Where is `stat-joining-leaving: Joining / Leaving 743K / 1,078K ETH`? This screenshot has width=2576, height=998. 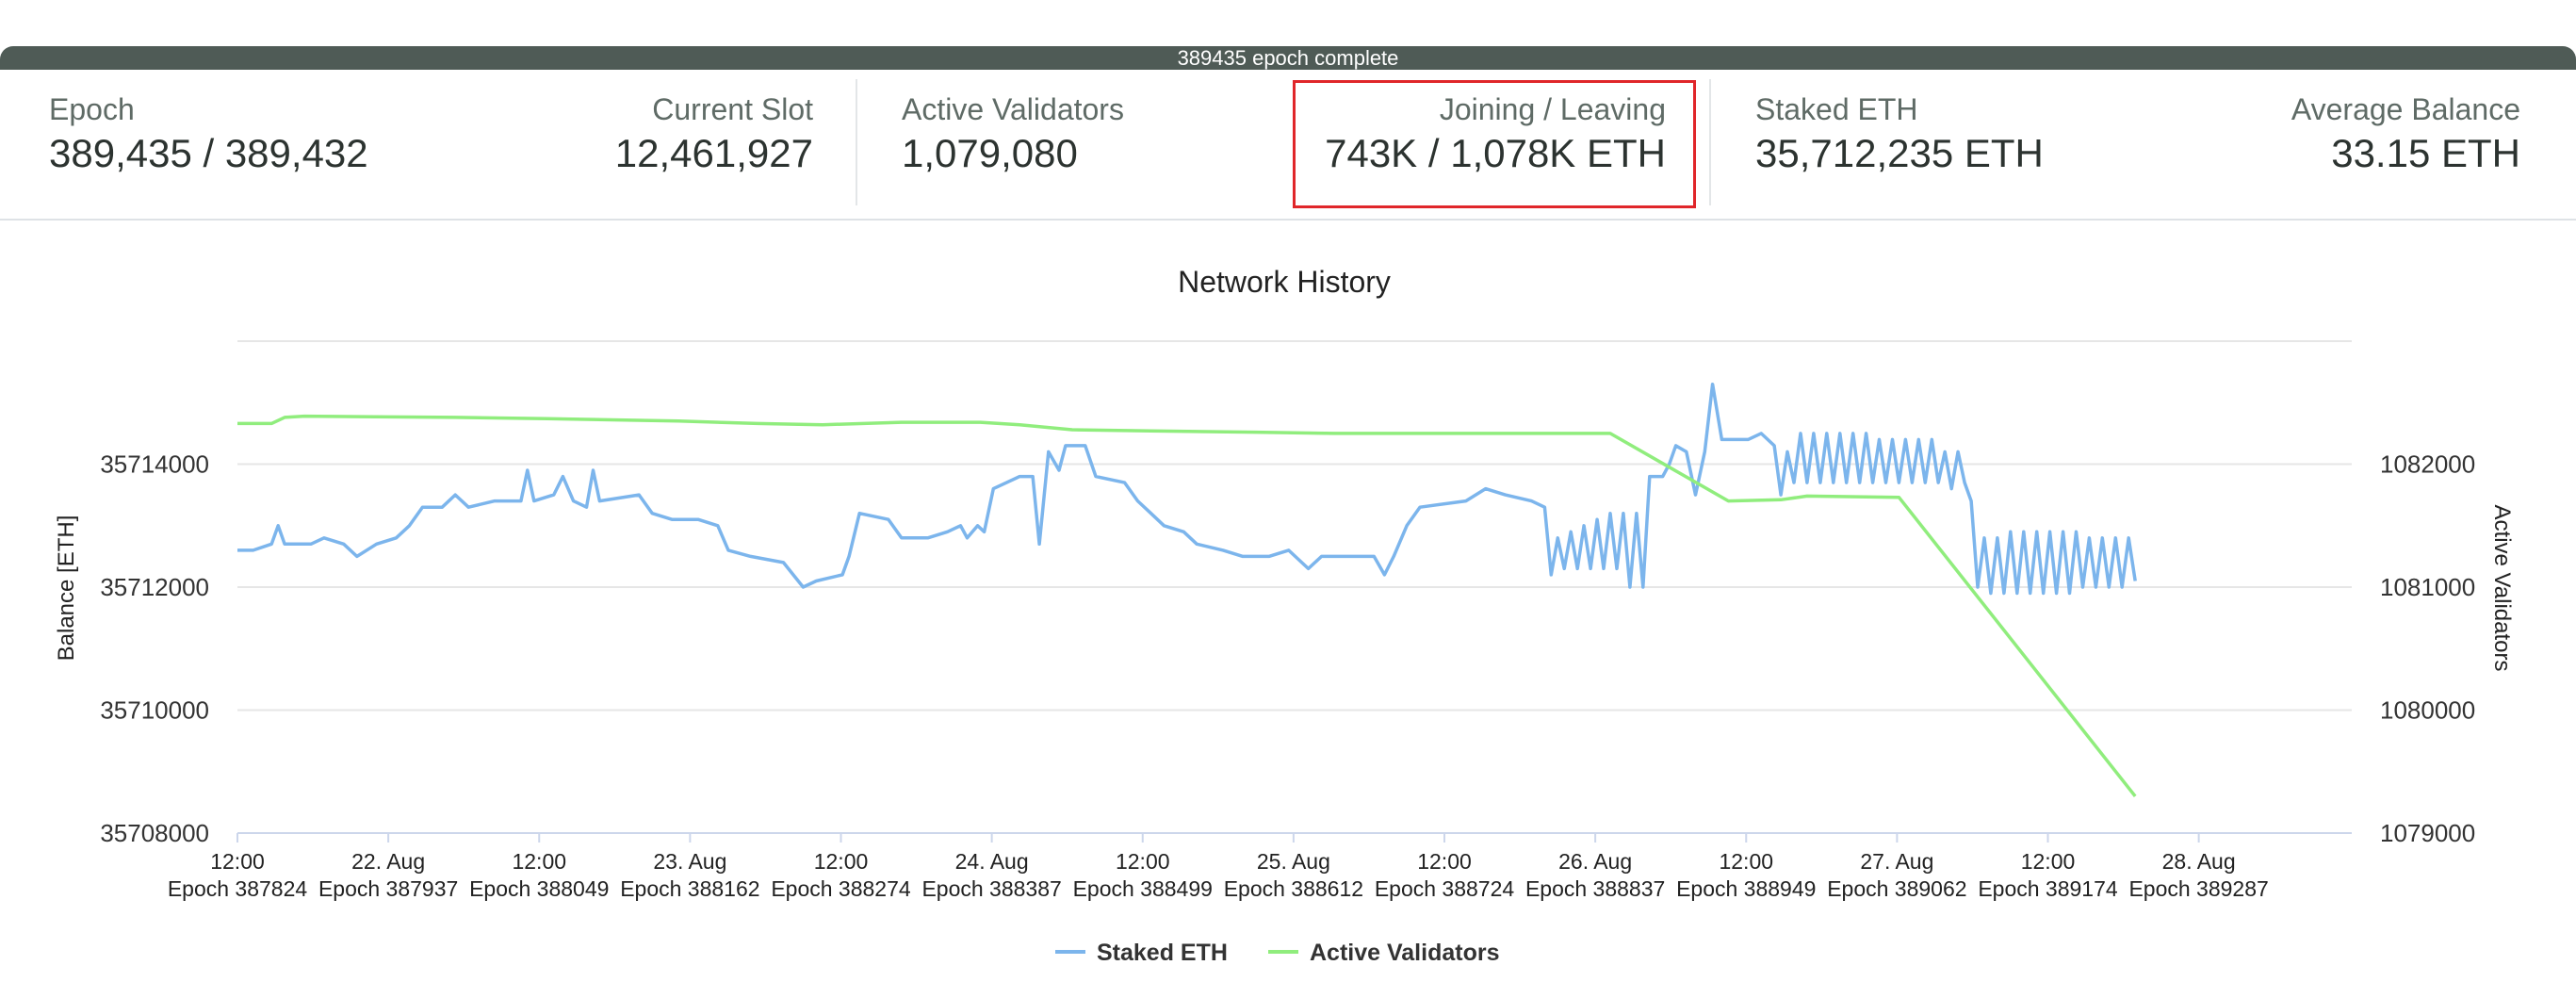 stat-joining-leaving: Joining / Leaving 743K / 1,078K ETH is located at coordinates (1495, 134).